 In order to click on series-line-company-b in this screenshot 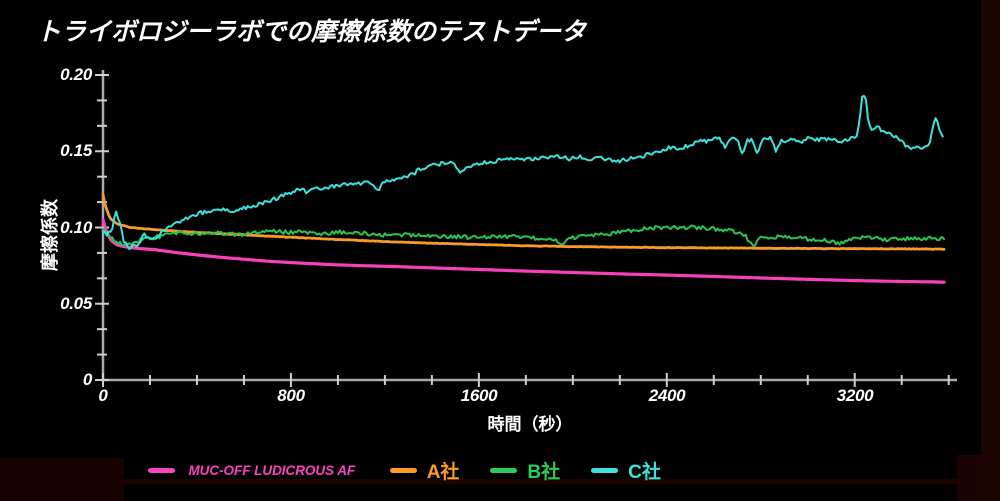, I will do `click(523, 235)`.